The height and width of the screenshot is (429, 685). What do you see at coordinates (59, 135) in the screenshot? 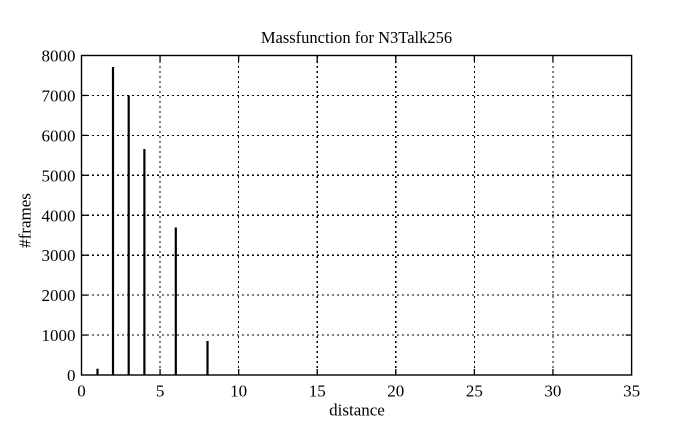
I see `svg-text: 6000` at bounding box center [59, 135].